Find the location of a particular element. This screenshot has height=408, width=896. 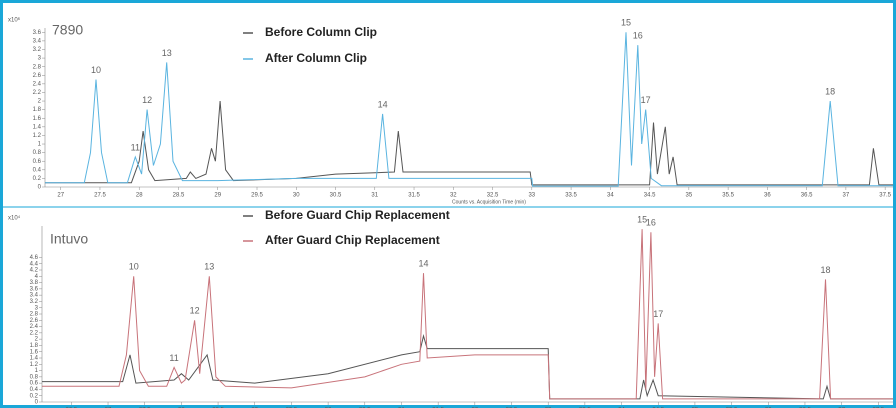

y-tick-label: 4.2 is located at coordinates (34, 271).